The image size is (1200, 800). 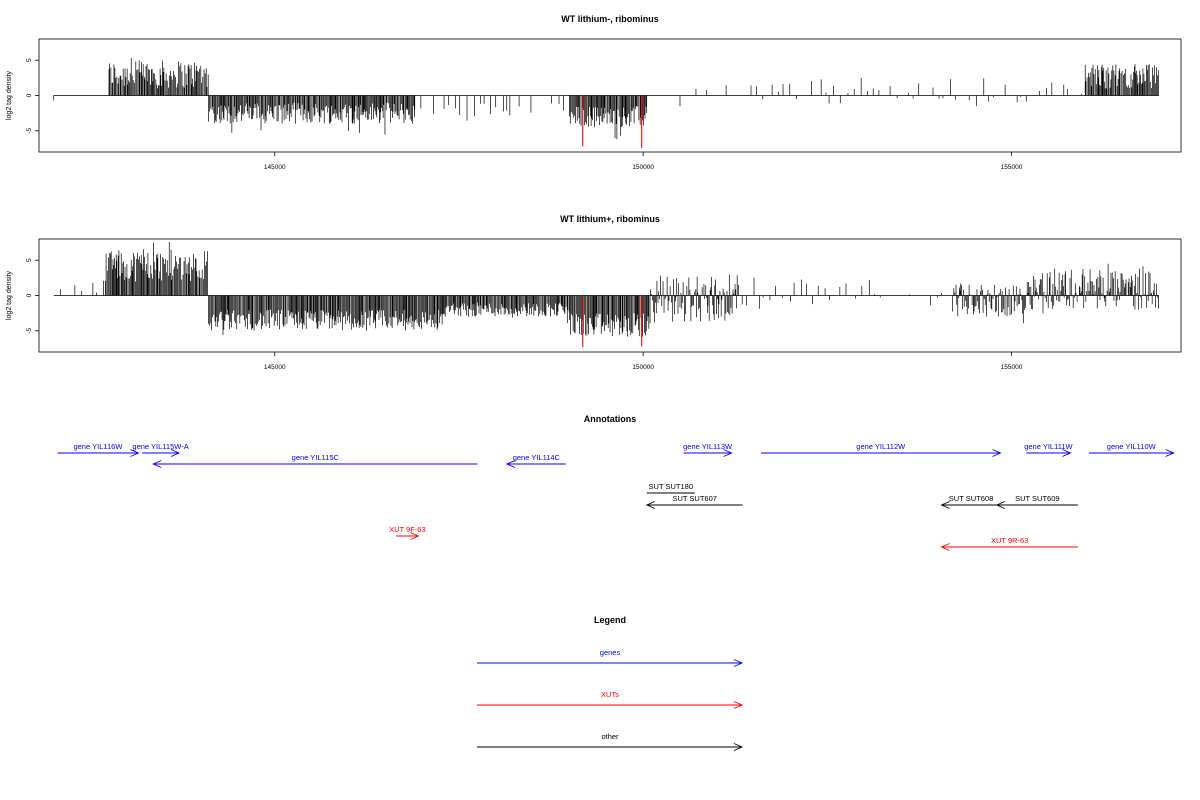 What do you see at coordinates (610, 620) in the screenshot?
I see `legend-title: Legend` at bounding box center [610, 620].